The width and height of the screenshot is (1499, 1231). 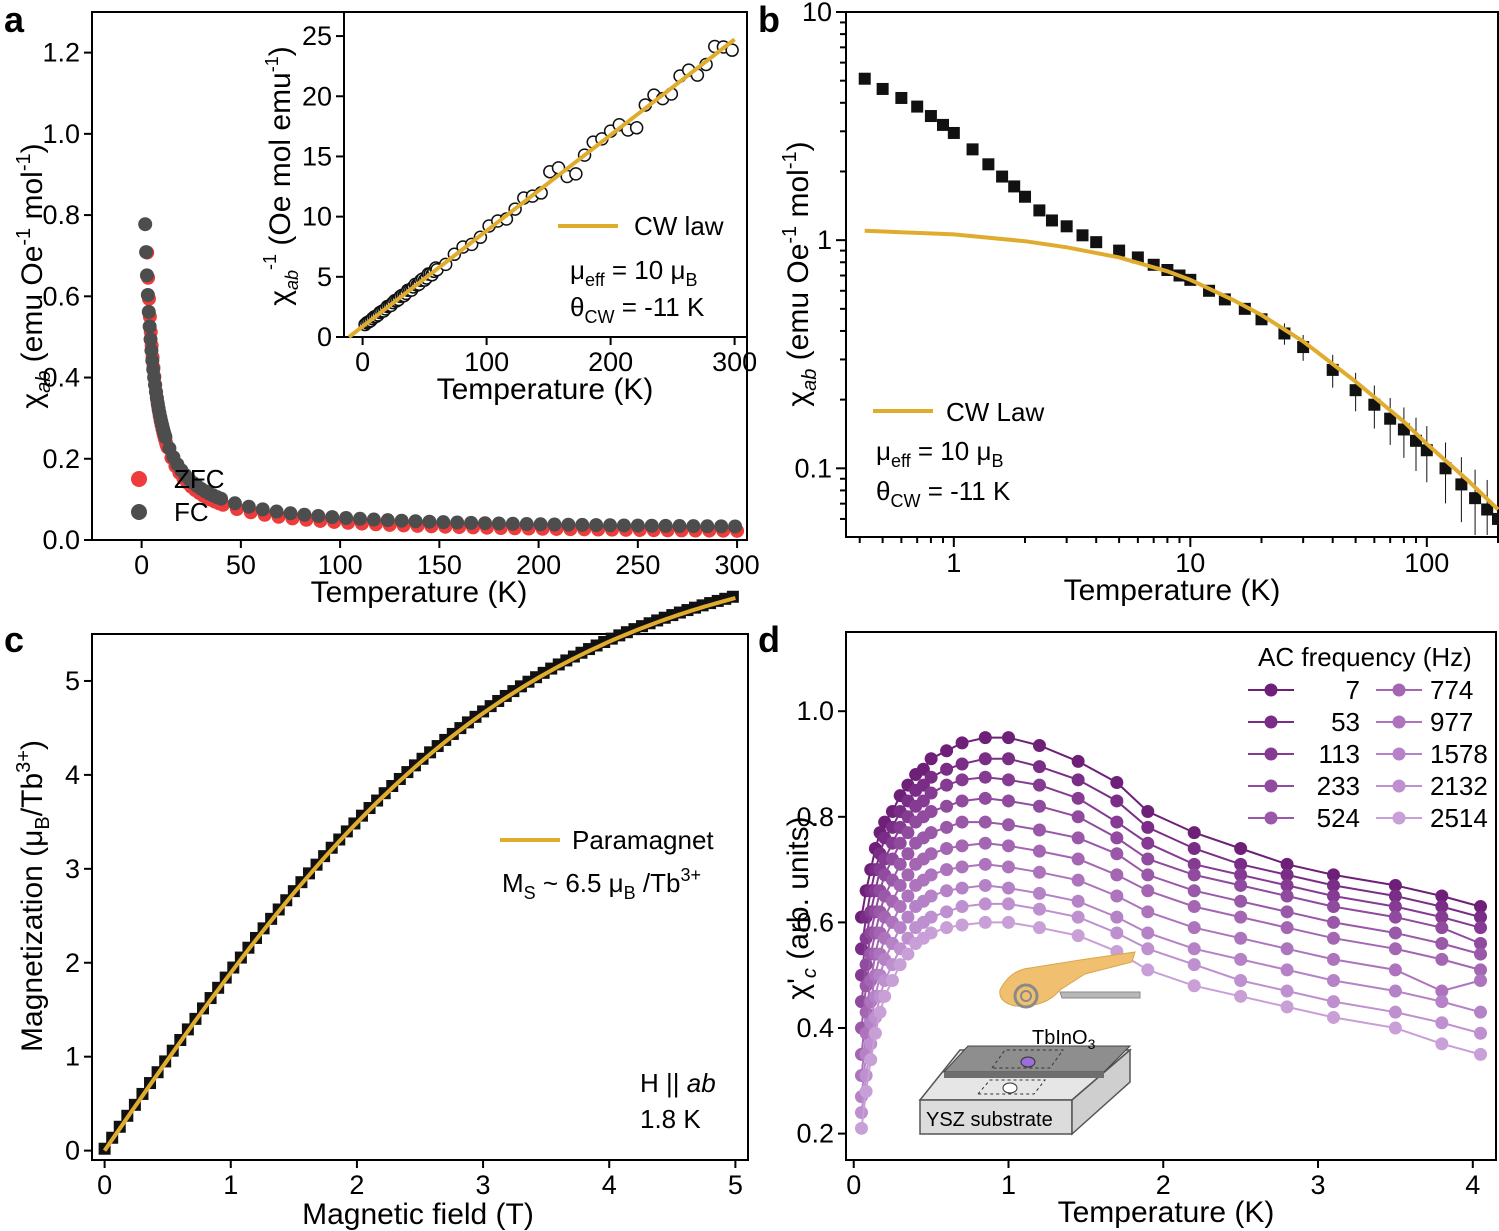 What do you see at coordinates (1190, 563) in the screenshot?
I see `panel-b-xtick-label: 10` at bounding box center [1190, 563].